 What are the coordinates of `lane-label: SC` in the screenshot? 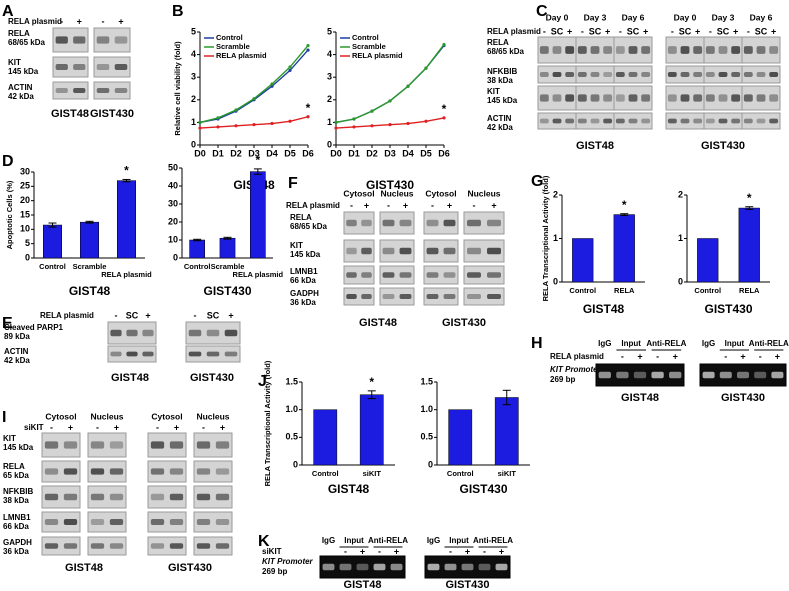 It's located at (723, 31).